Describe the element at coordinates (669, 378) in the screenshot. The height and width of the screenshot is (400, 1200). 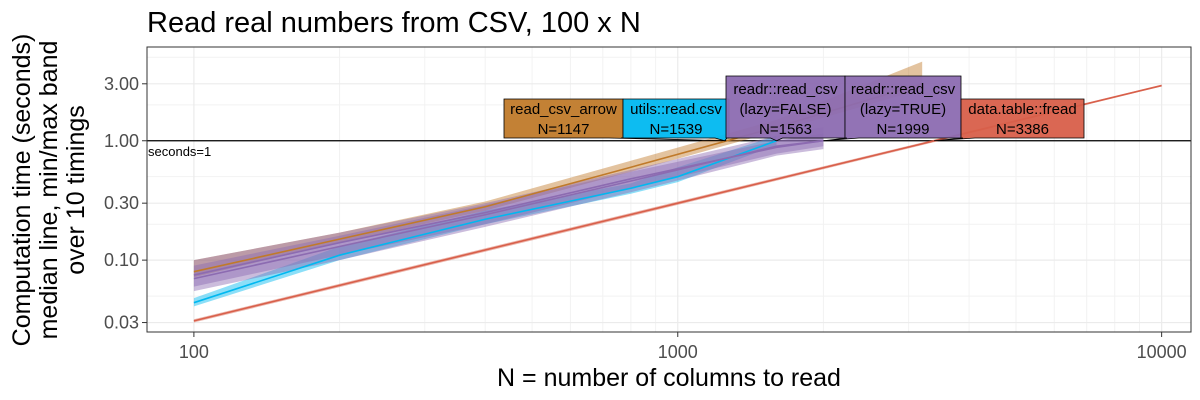
I see `x-axis-title: N = number of columns to read` at that location.